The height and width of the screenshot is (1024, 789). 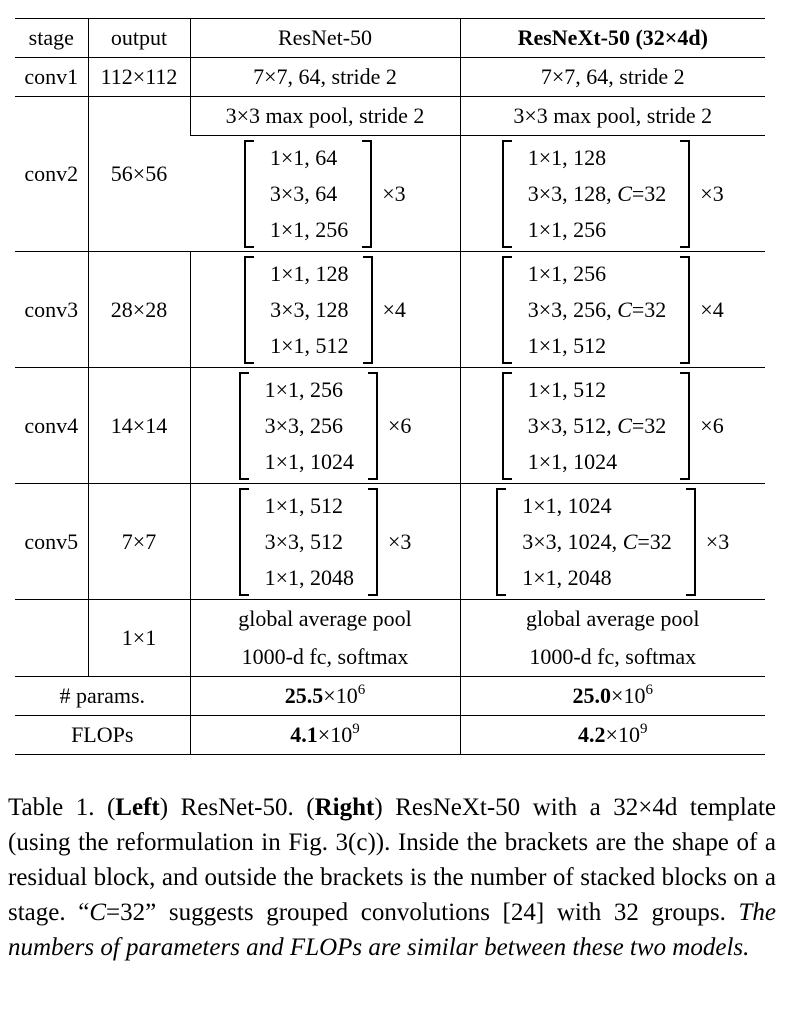 What do you see at coordinates (308, 425) in the screenshot?
I see `bracket: 1×1, 256 3×3, 256 1×1, 1024` at bounding box center [308, 425].